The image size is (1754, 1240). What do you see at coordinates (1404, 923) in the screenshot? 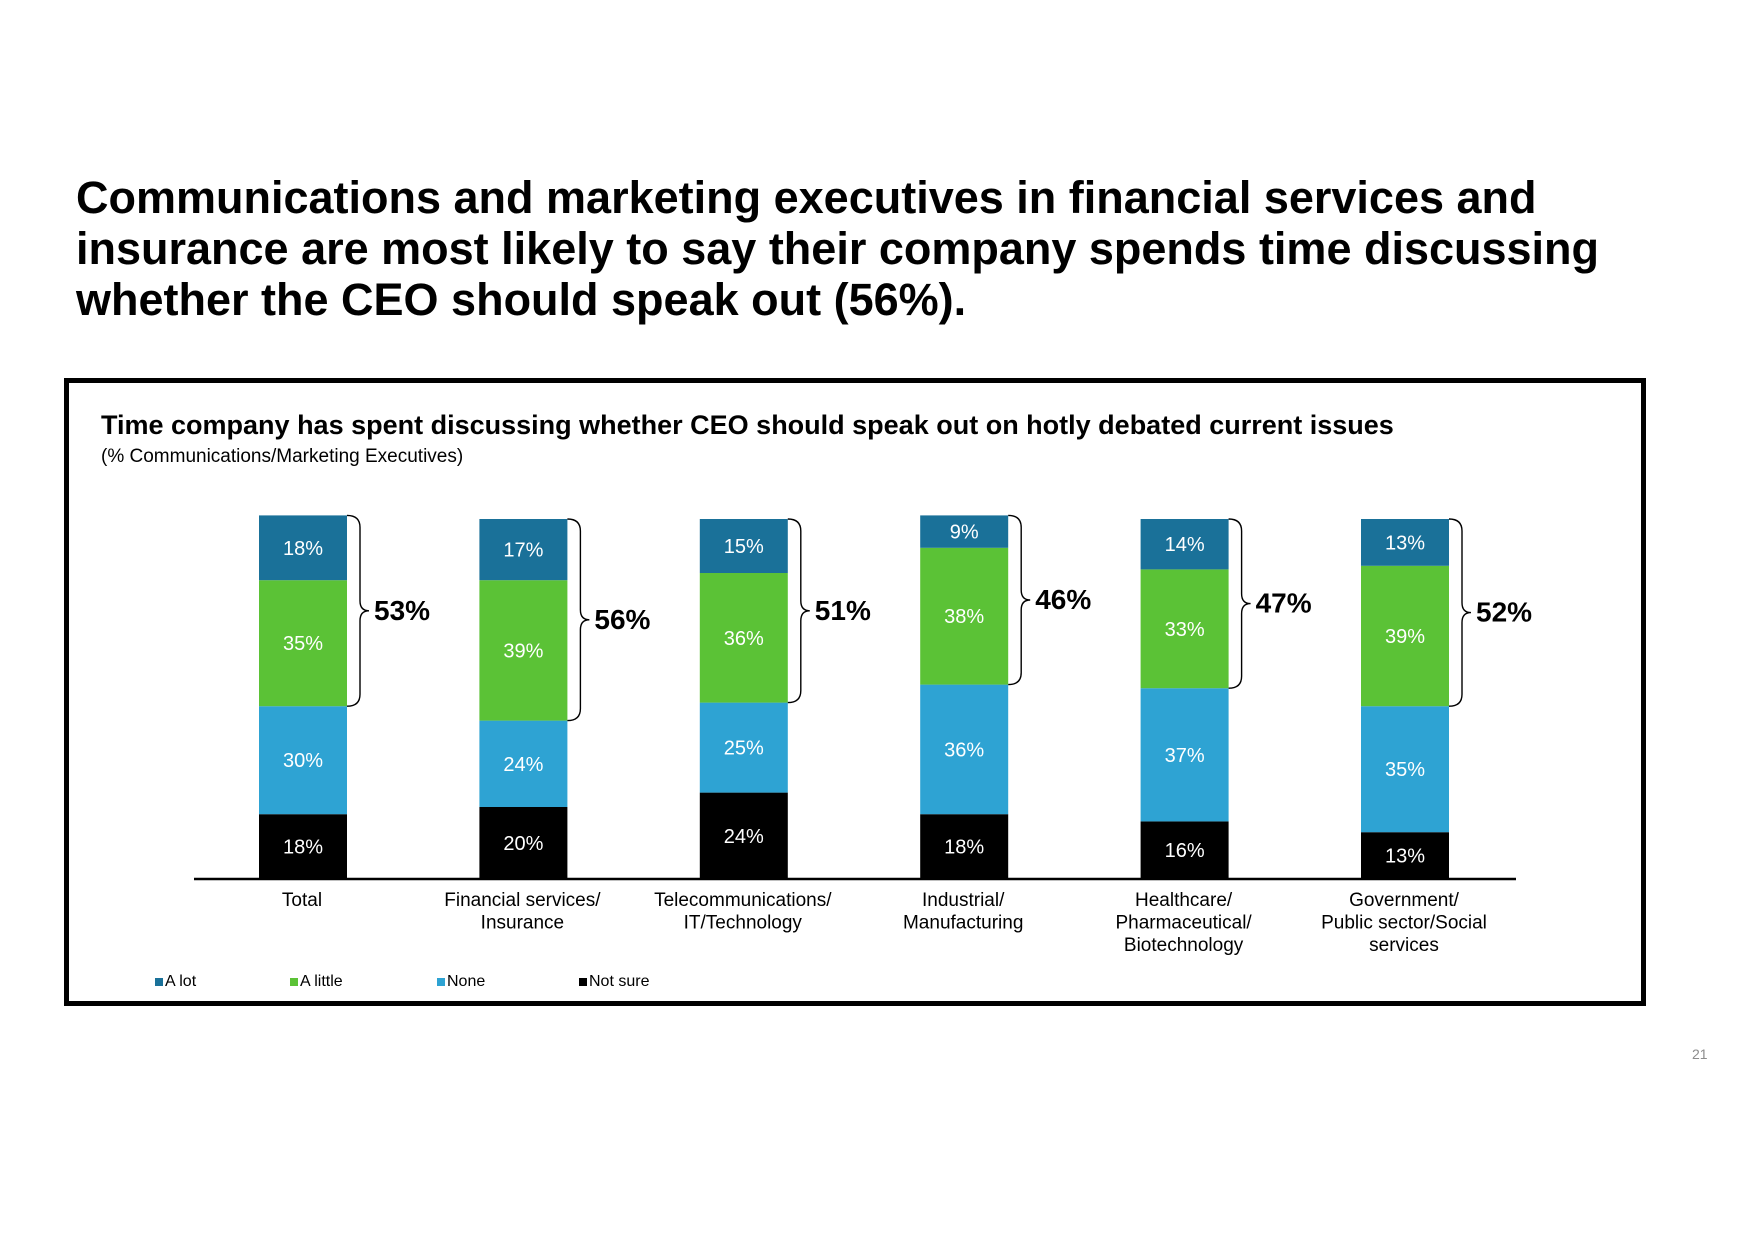
I see `category-label: Government/Public sector/Social services` at bounding box center [1404, 923].